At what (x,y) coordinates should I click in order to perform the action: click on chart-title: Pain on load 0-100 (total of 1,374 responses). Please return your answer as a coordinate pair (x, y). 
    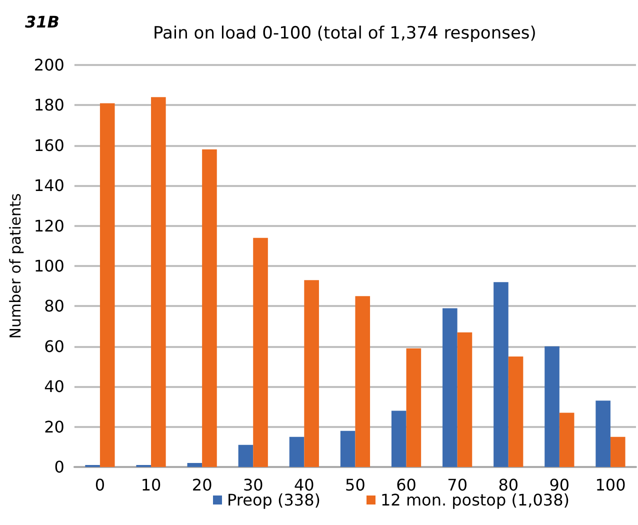
    Looking at the image, I should click on (344, 34).